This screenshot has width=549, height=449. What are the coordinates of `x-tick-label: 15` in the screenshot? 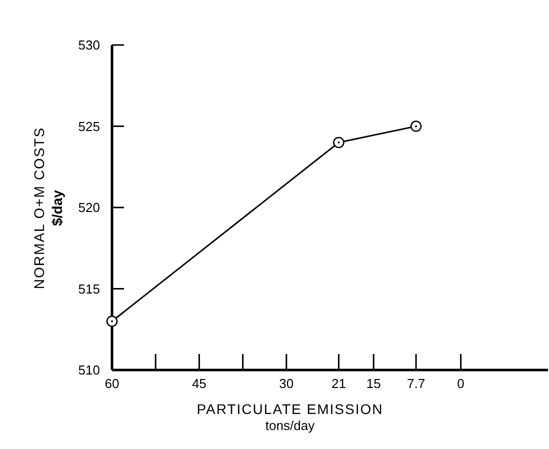 It's located at (373, 383).